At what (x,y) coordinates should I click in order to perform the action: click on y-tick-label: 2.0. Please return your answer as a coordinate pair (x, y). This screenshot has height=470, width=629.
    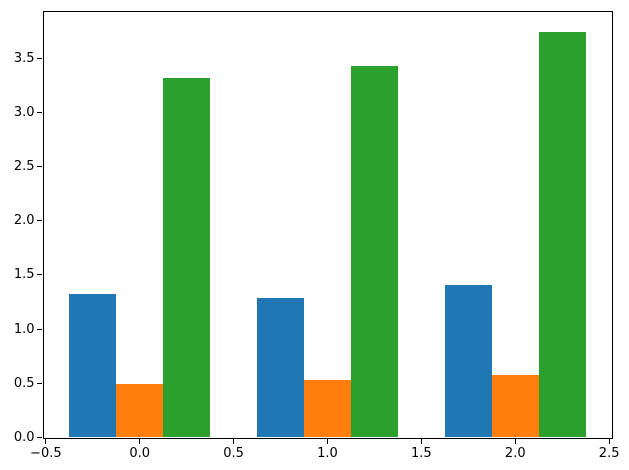
    Looking at the image, I should click on (24, 221).